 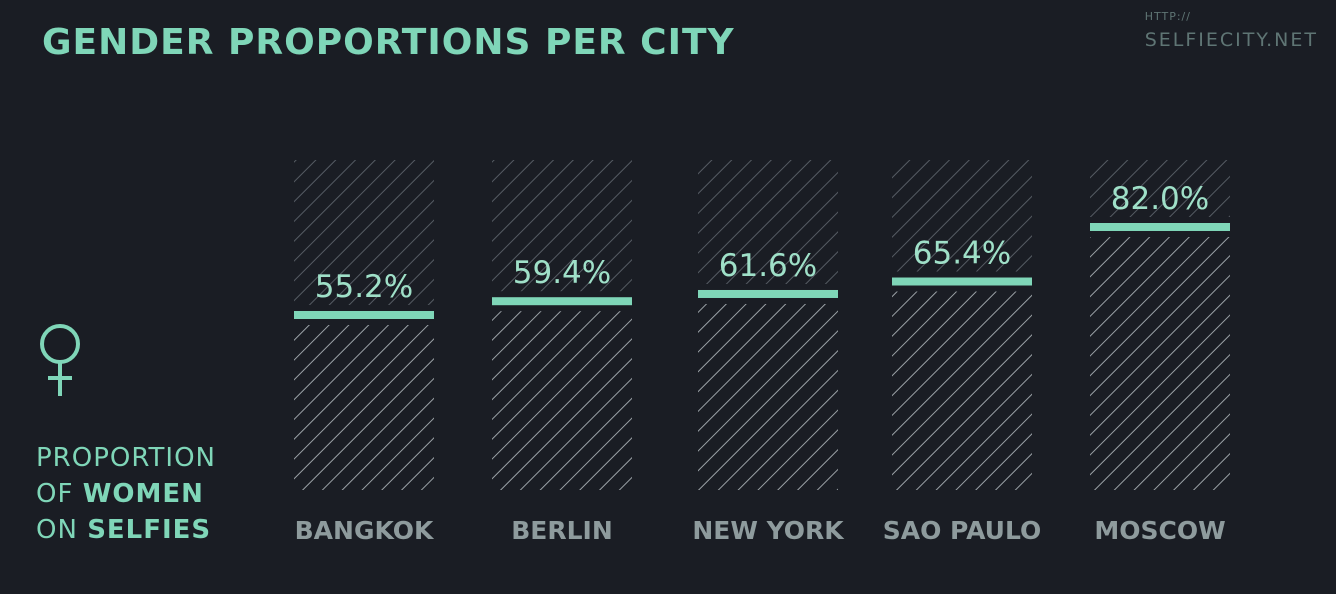 I want to click on legend-line-1: PROPORTION, so click(x=126, y=458).